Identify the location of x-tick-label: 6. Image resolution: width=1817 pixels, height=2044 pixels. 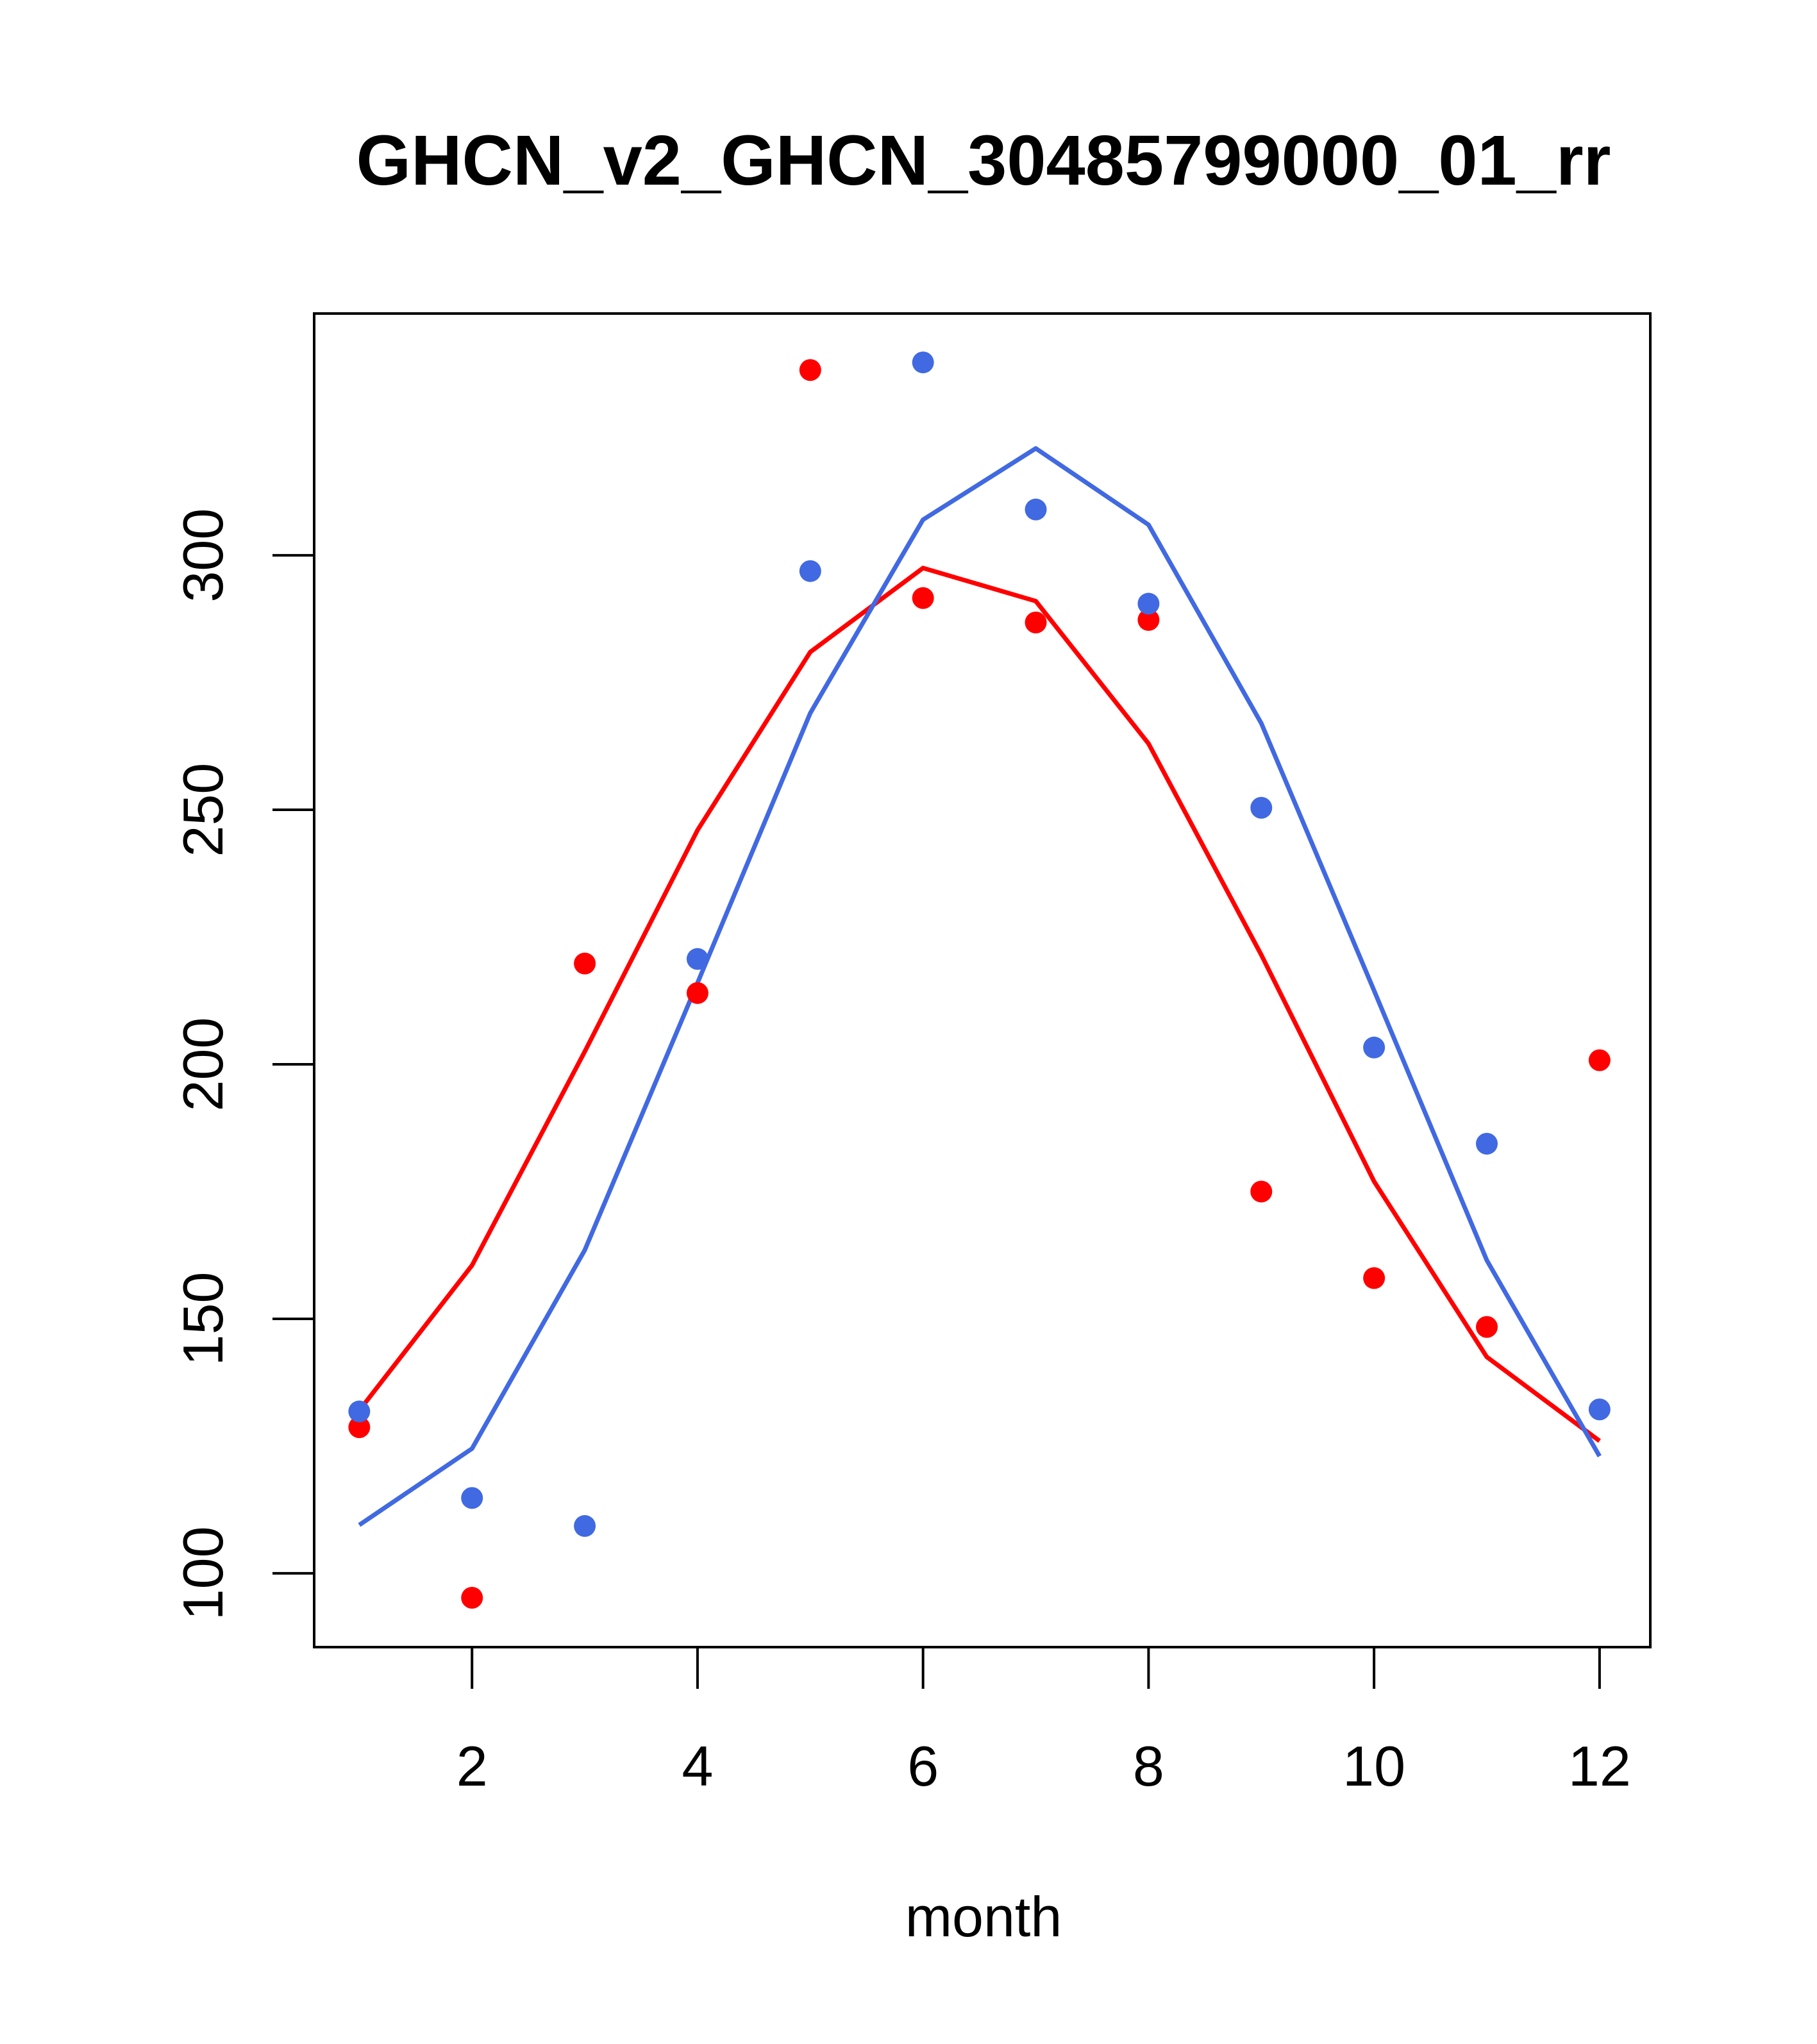
(923, 1766).